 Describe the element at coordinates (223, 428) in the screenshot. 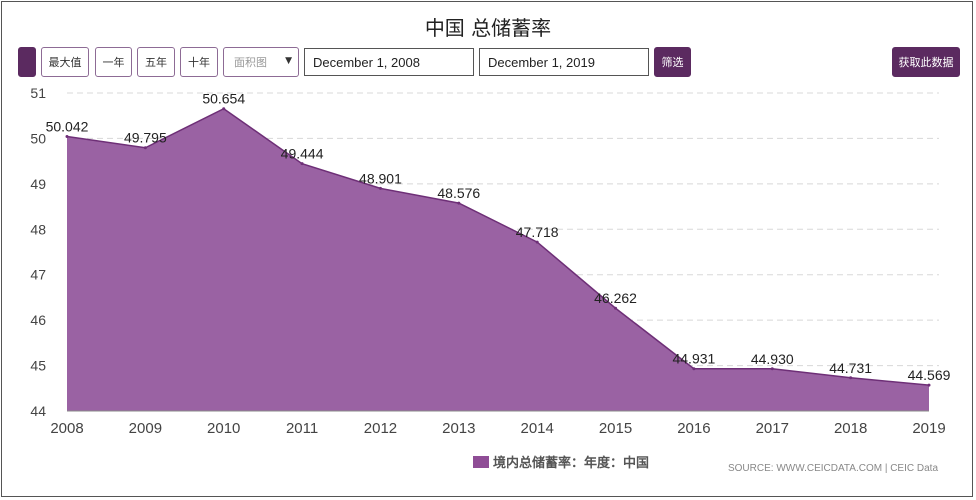

I see `x-tick-label: 2010` at that location.